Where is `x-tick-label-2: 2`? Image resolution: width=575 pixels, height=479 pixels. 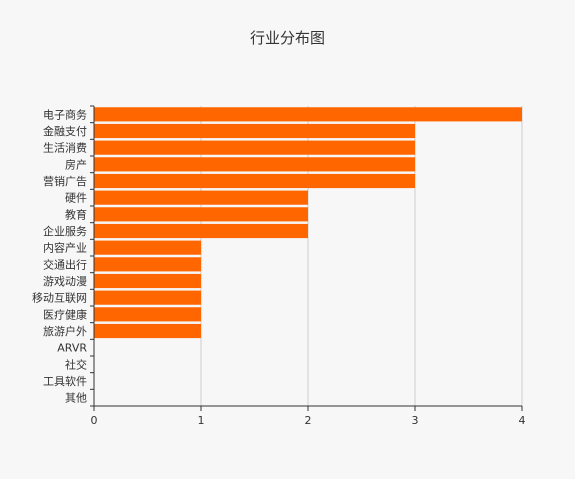 x-tick-label-2: 2 is located at coordinates (308, 420).